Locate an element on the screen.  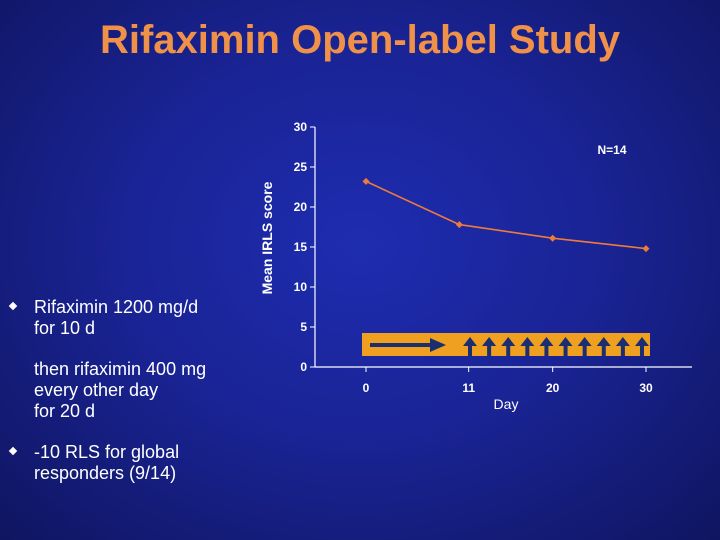
bullet-text: -10 RLS for global responders (9/14) is located at coordinates (107, 462).